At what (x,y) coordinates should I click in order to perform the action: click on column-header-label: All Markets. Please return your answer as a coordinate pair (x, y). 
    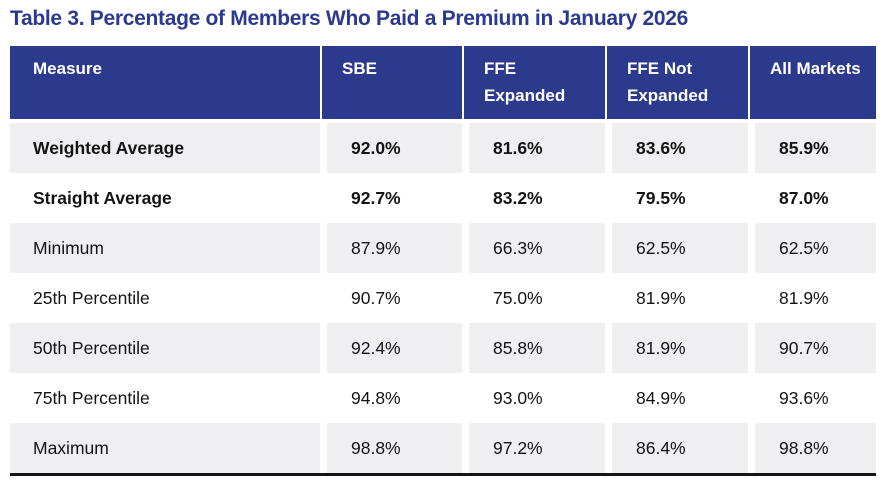
    Looking at the image, I should click on (815, 68).